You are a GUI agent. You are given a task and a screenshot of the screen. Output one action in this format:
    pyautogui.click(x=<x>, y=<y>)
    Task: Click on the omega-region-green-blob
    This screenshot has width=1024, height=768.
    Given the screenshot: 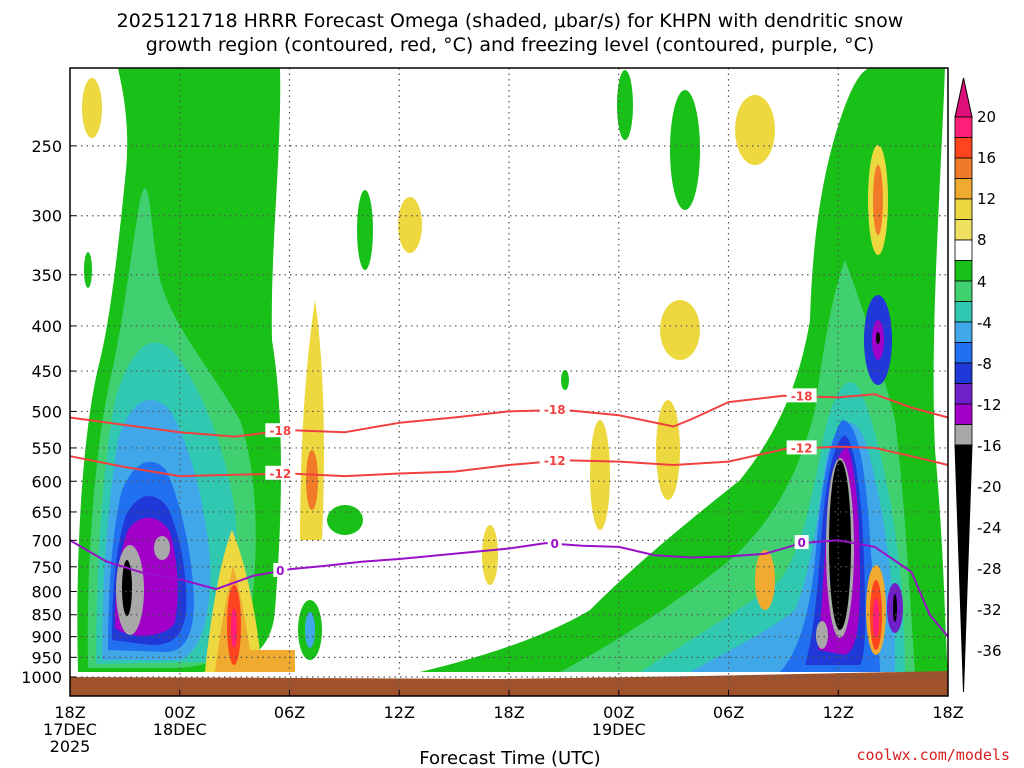 What is the action you would take?
    pyautogui.click(x=345, y=520)
    